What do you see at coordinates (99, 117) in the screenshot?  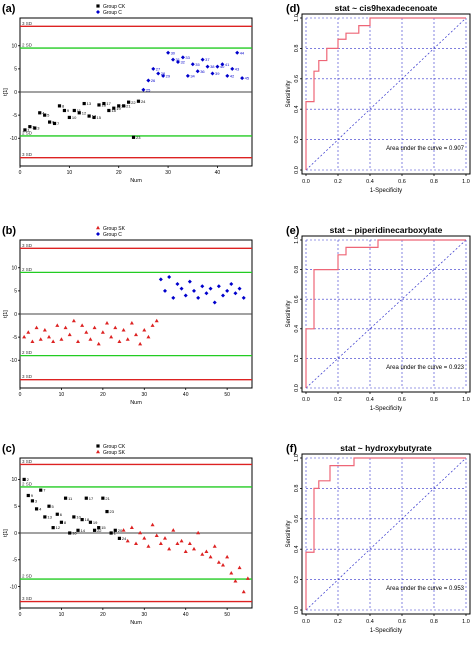 I see `point-label: 15` at bounding box center [99, 117].